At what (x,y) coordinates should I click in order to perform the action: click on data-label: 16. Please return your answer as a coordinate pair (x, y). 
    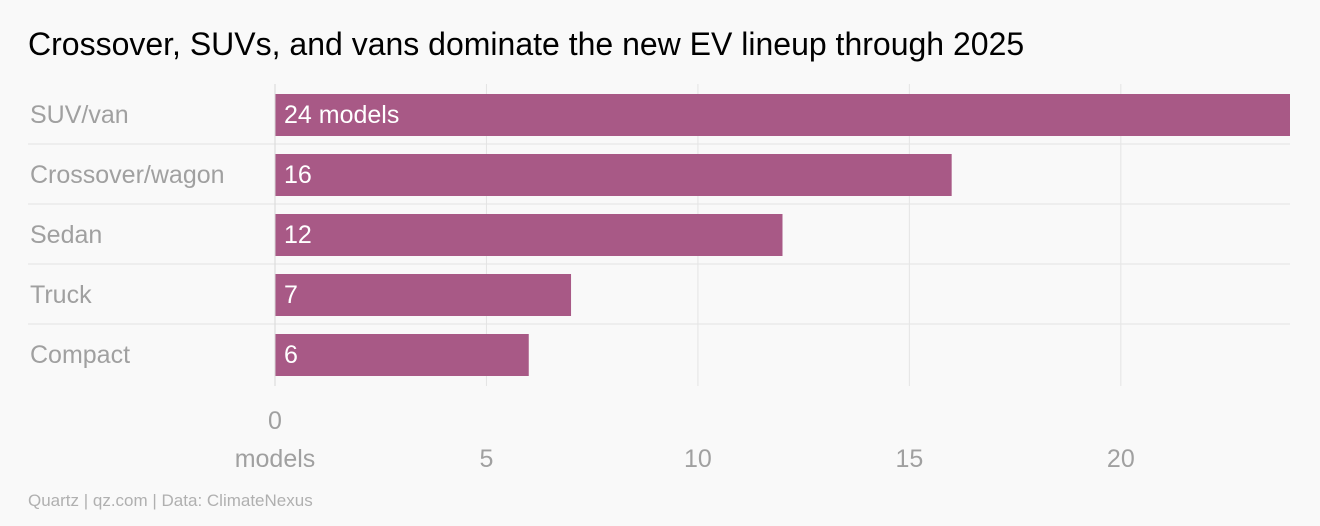
    Looking at the image, I should click on (298, 175).